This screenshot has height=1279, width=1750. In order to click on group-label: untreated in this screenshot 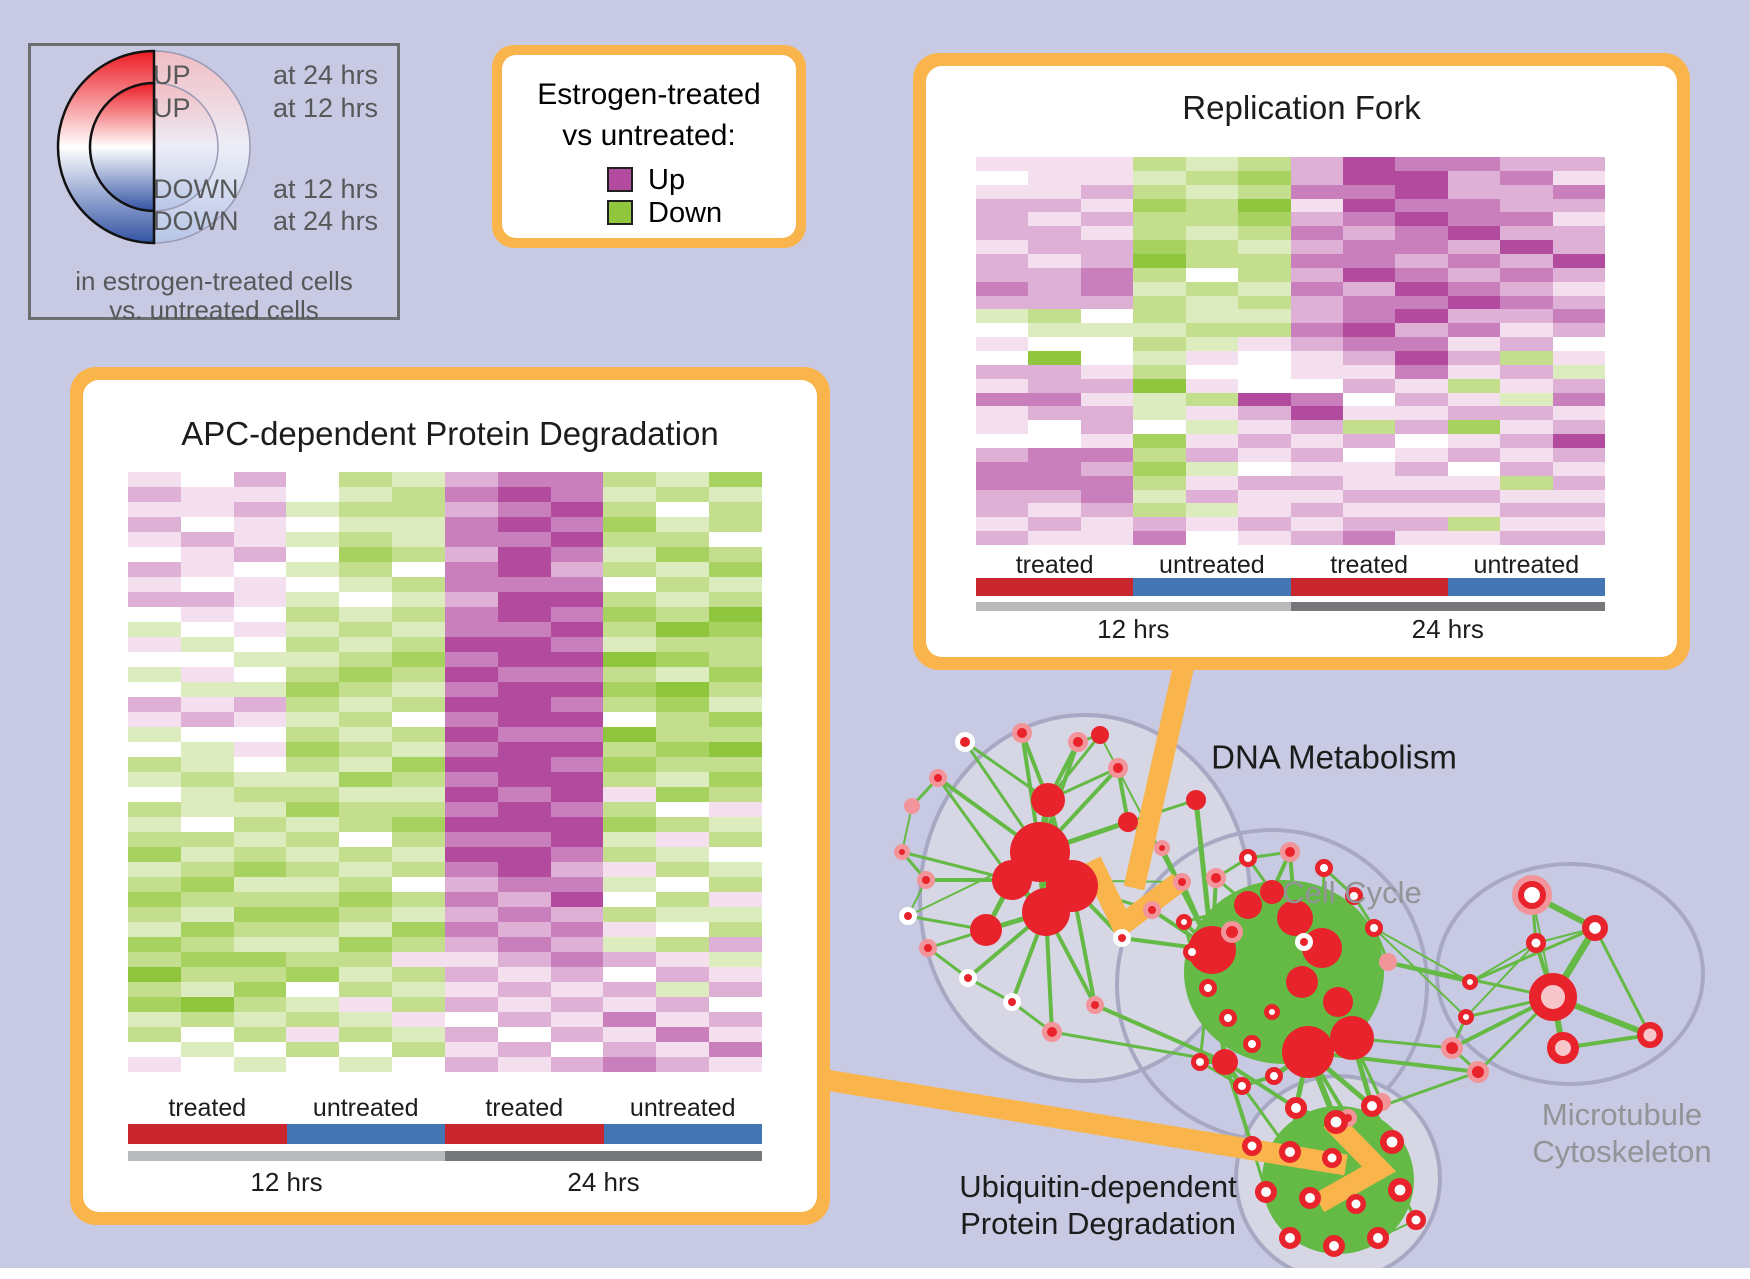, I will do `click(682, 1108)`.